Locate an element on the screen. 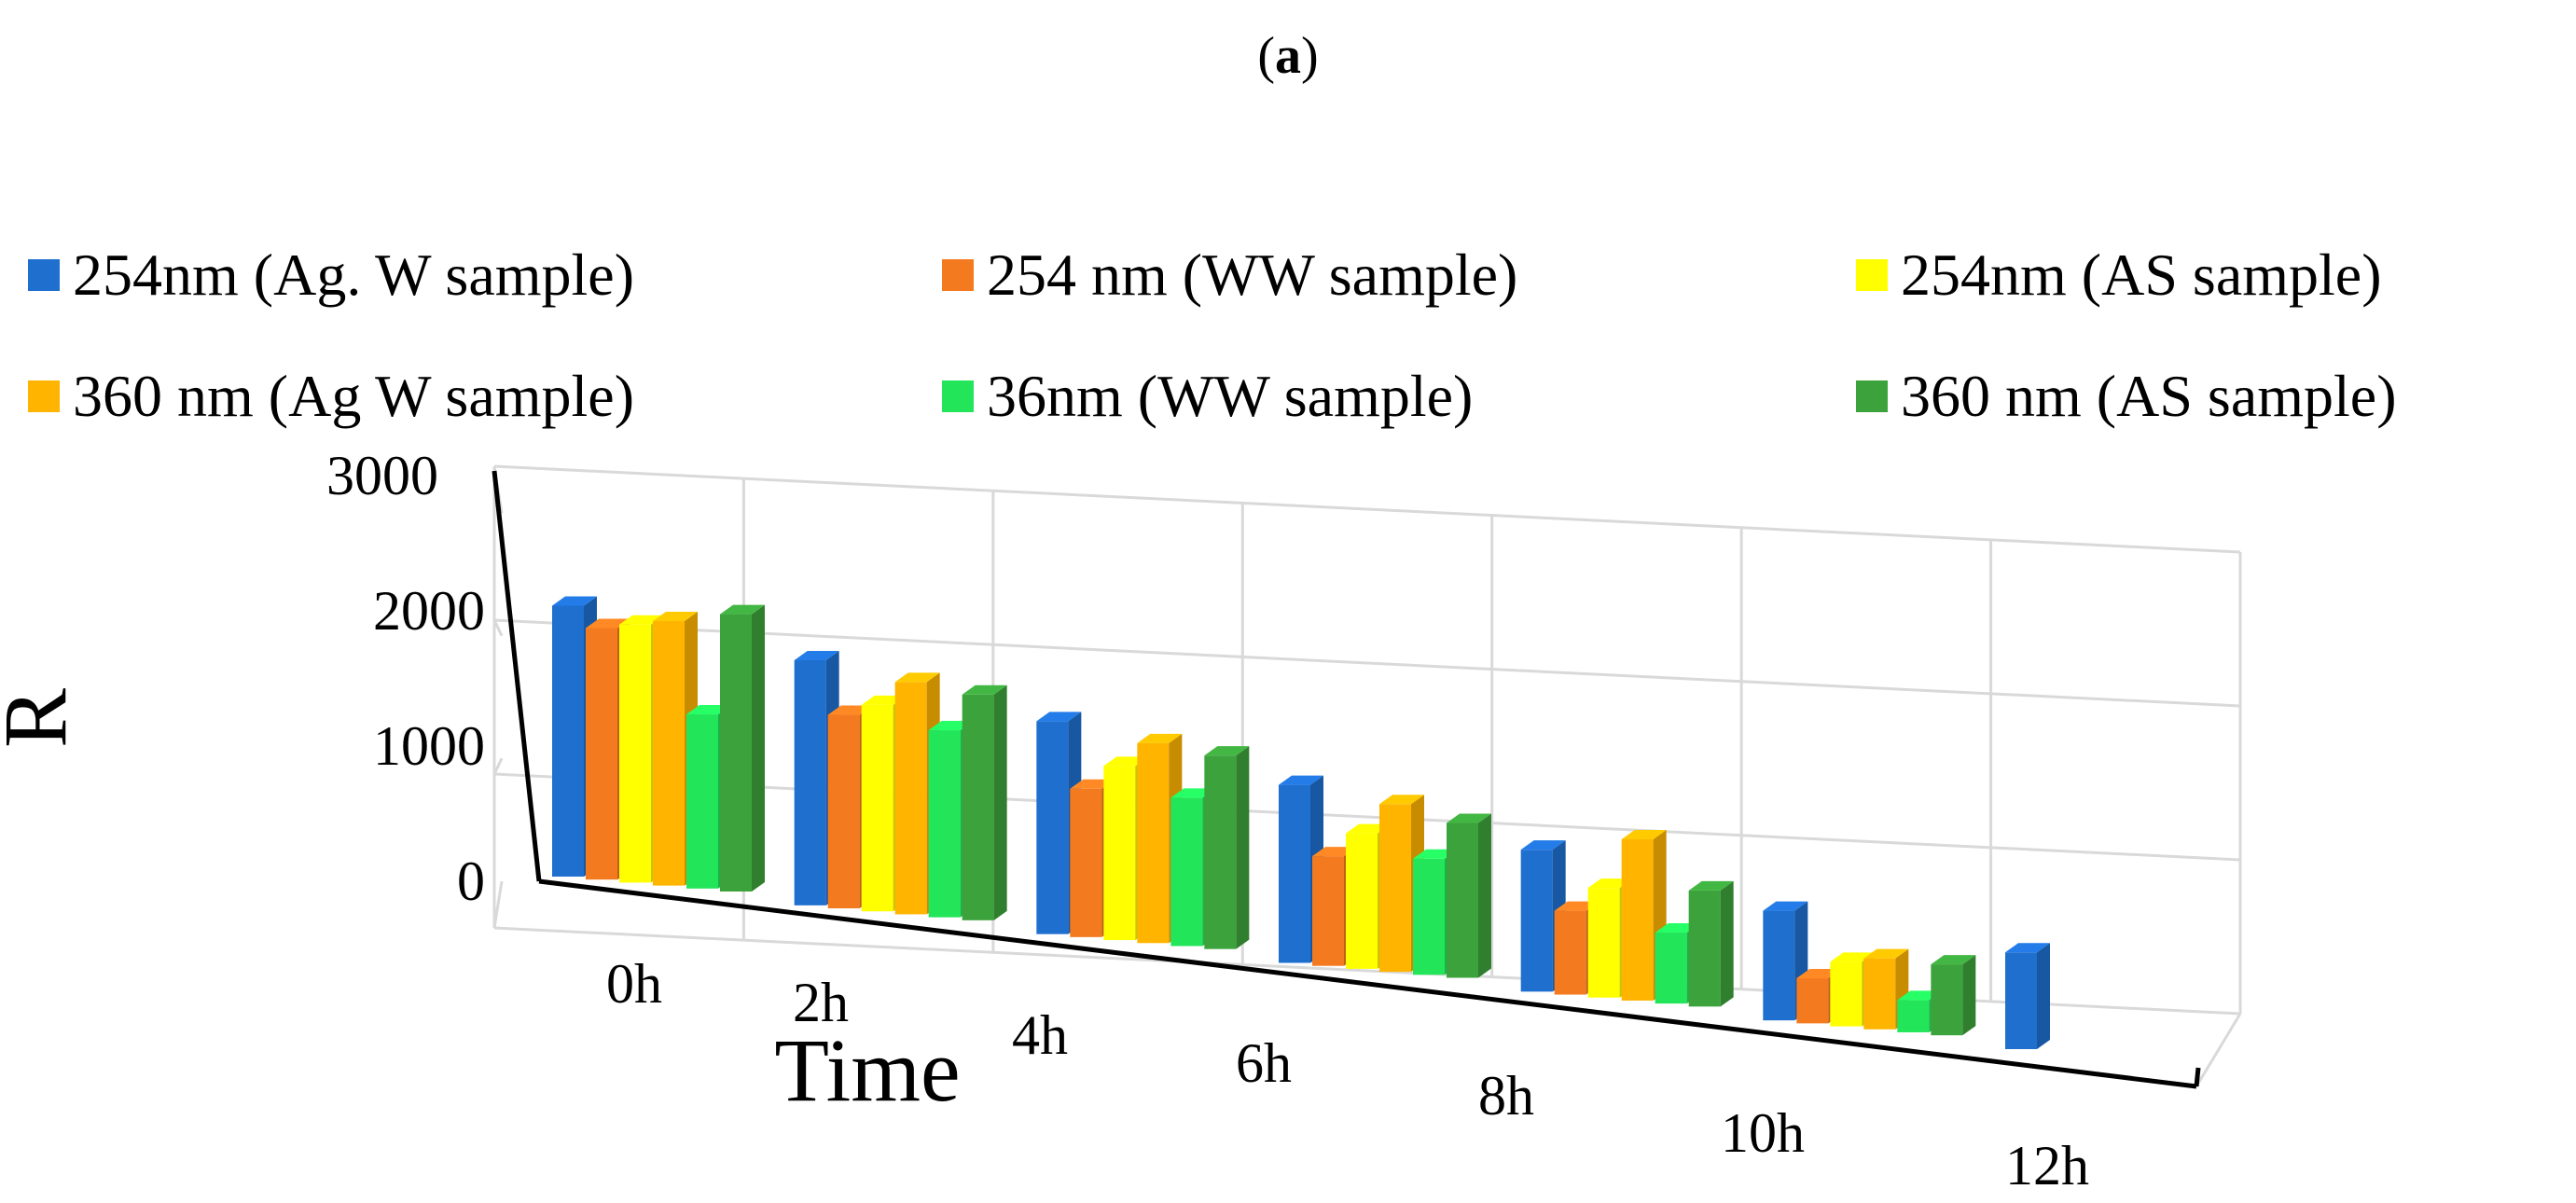 The width and height of the screenshot is (2576, 1203). x-tick-label: 12h is located at coordinates (2047, 1166).